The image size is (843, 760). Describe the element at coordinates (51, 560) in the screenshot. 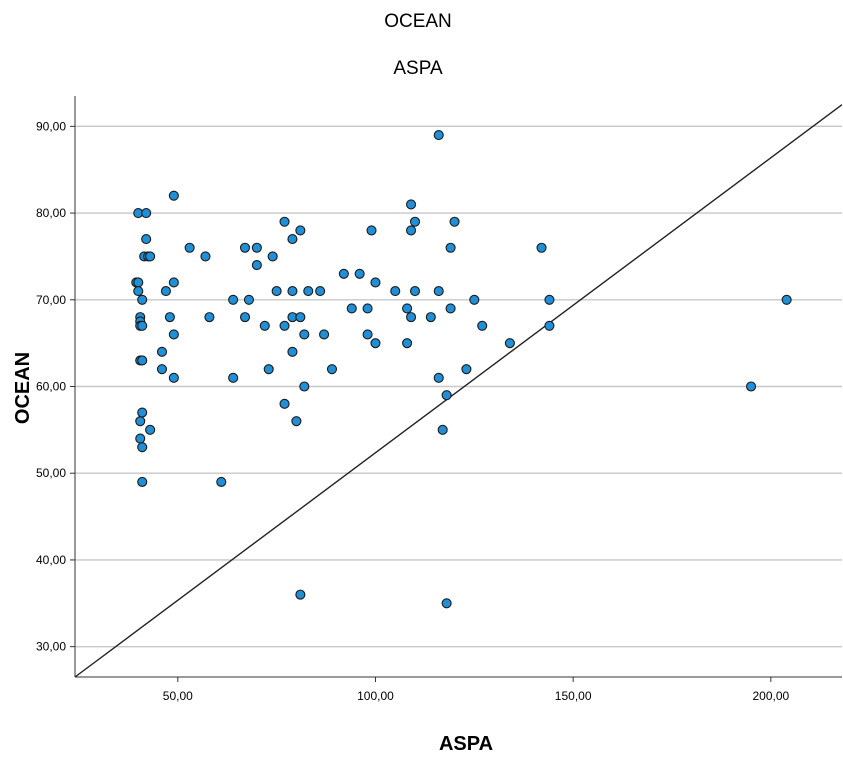

I see `y-tick-label: 40,00` at that location.